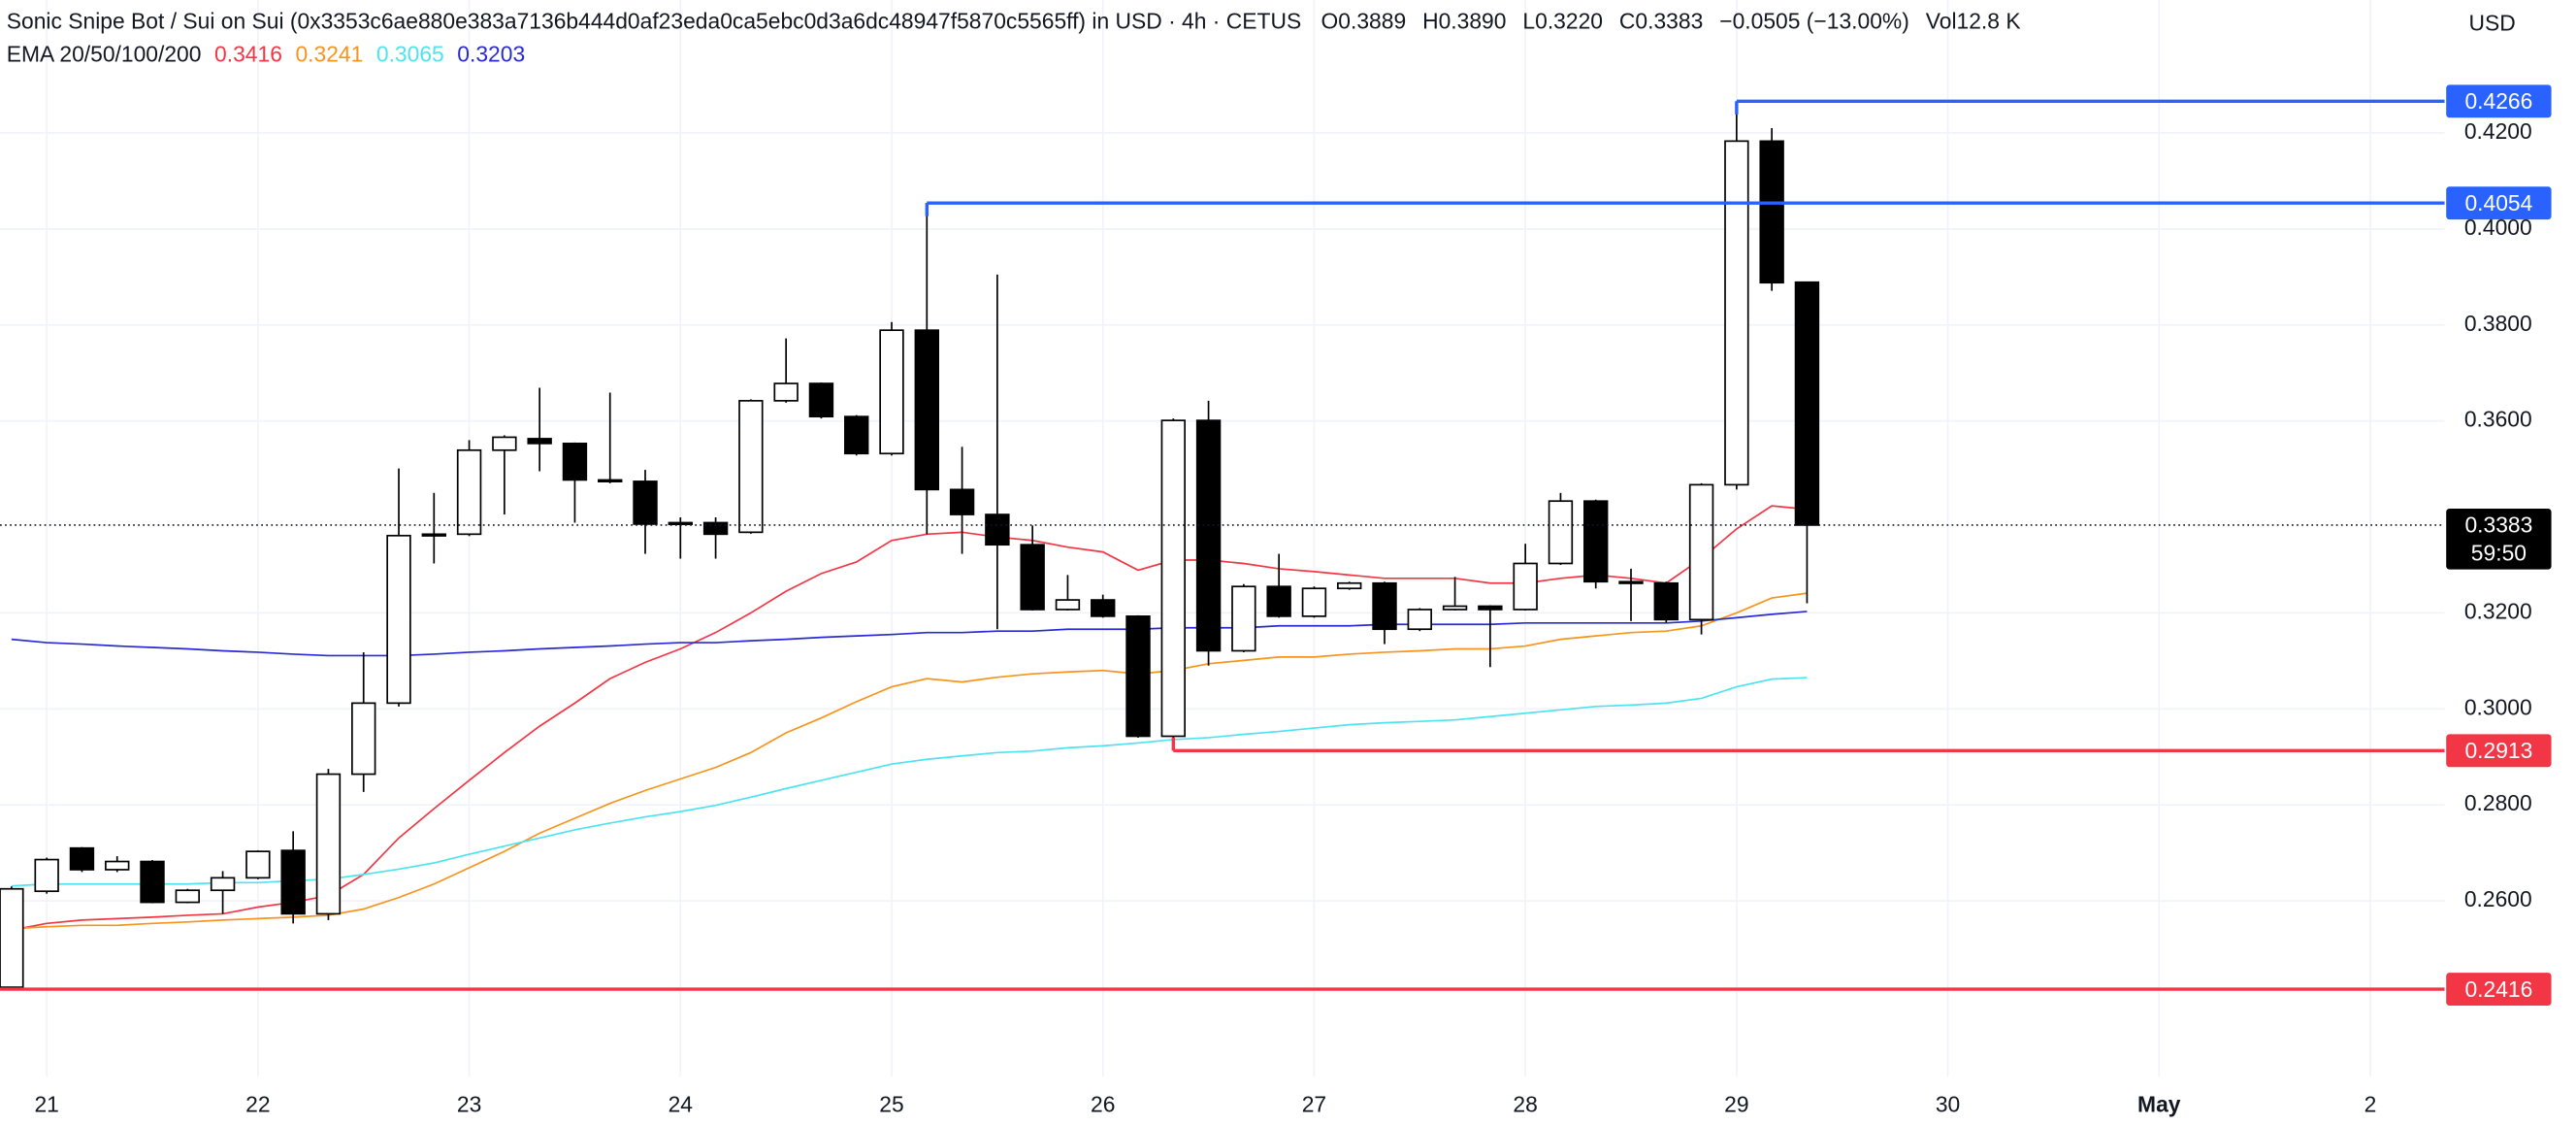 This screenshot has width=2576, height=1125. What do you see at coordinates (469, 1104) in the screenshot?
I see `x-tick-label: 23` at bounding box center [469, 1104].